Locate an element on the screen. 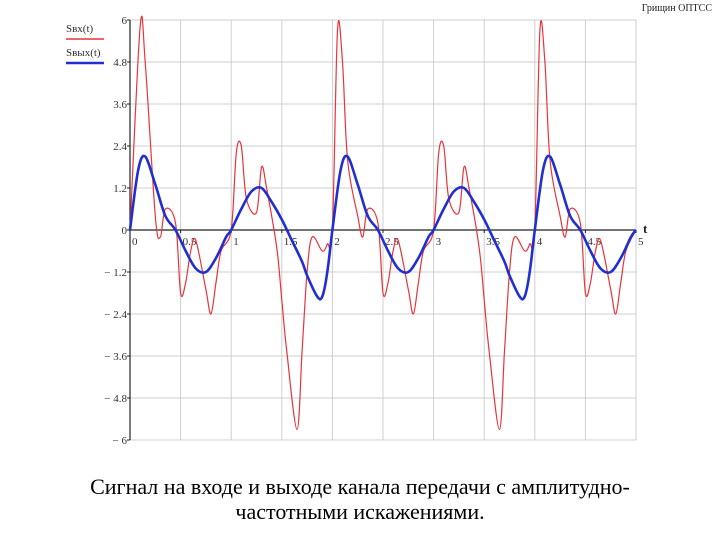  x-tick-label: 2 is located at coordinates (337, 242).